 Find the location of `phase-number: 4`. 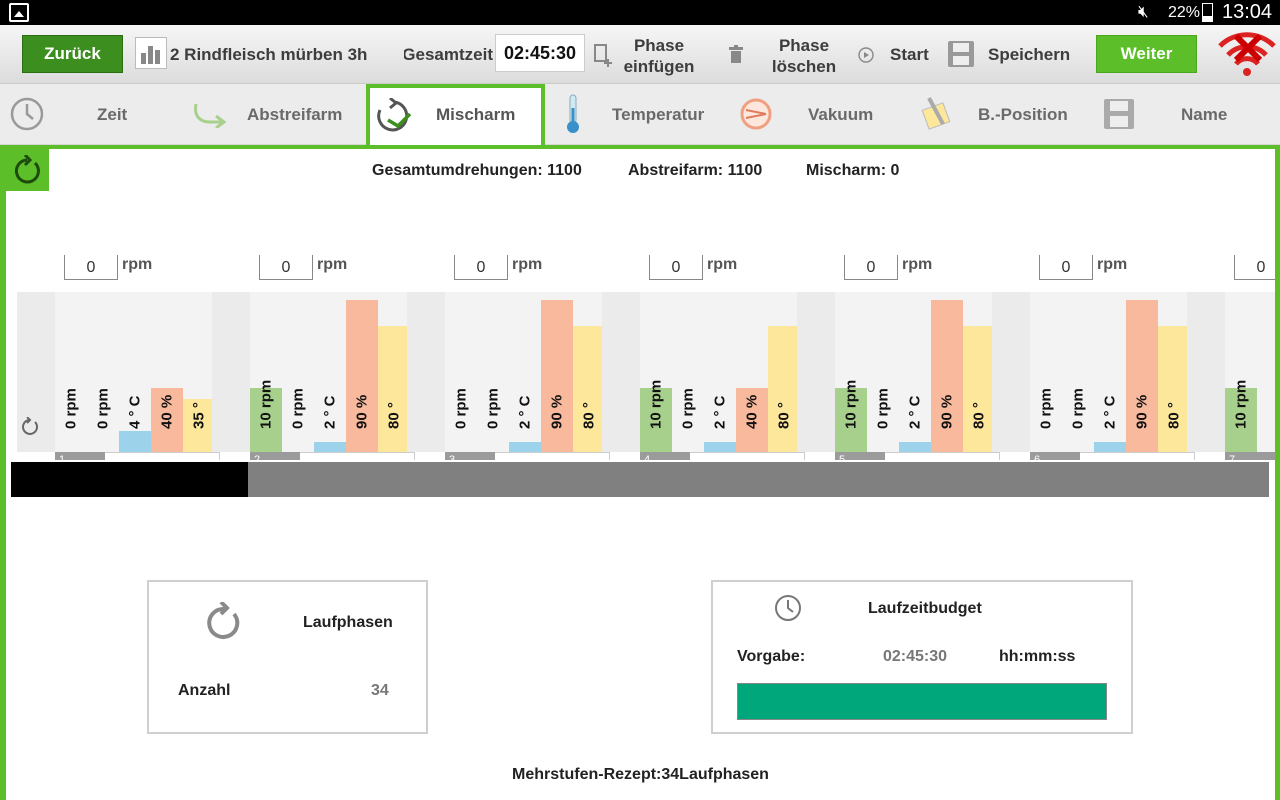

phase-number: 4 is located at coordinates (665, 456).